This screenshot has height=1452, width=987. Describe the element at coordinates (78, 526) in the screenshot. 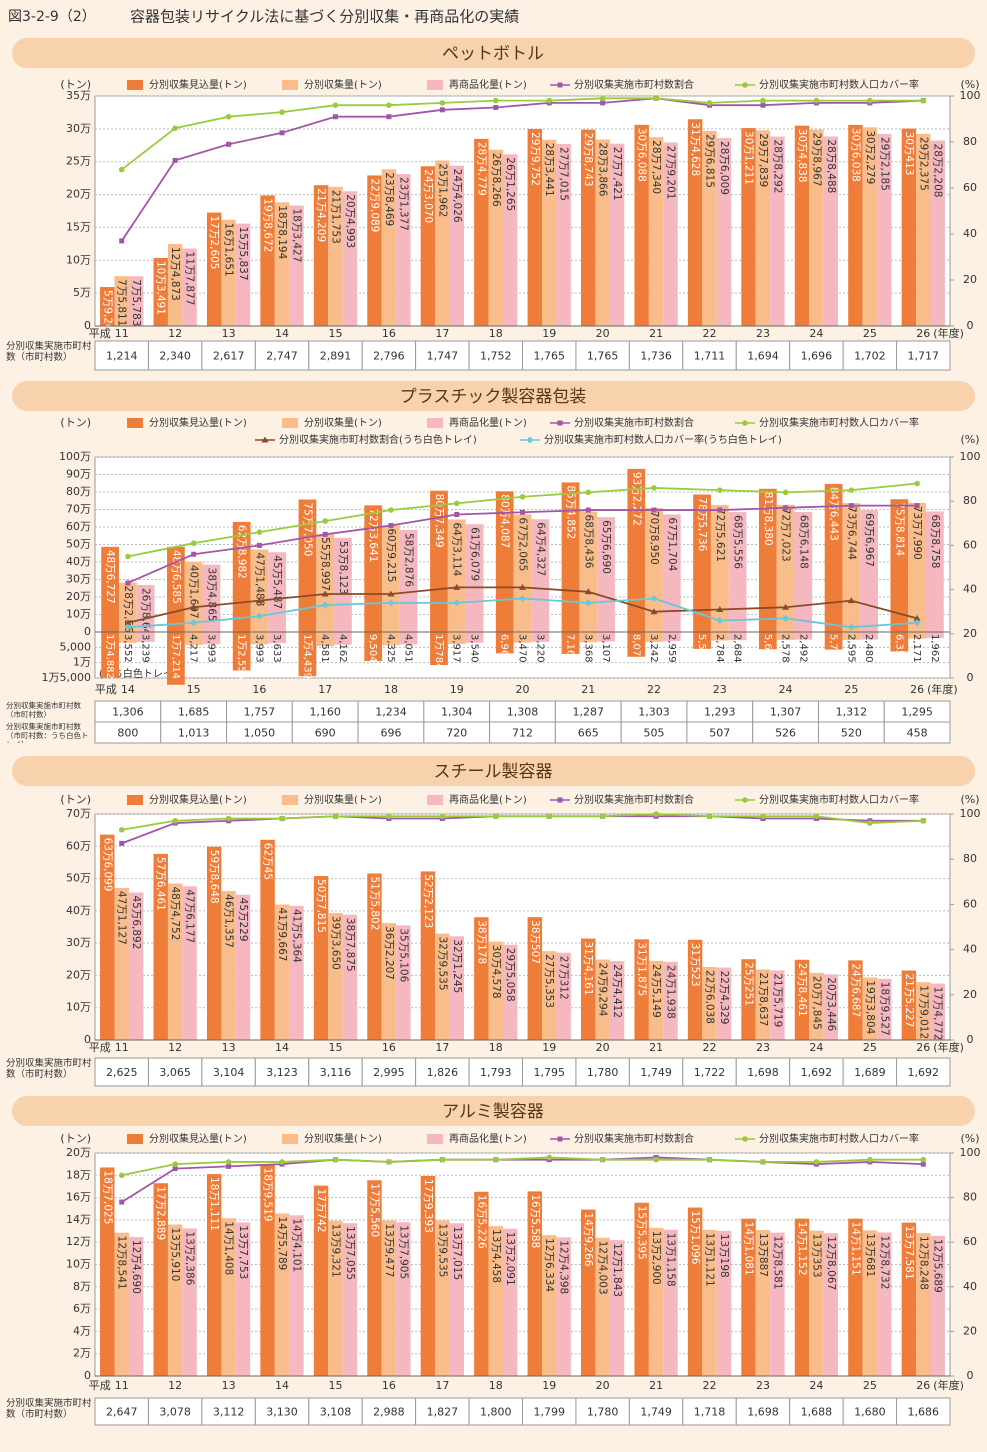

I see `y-tick-label: 60万` at that location.